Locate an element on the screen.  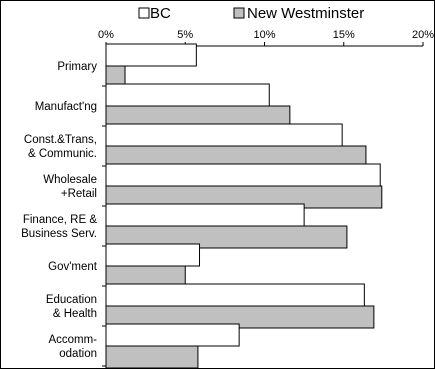
x-tick-label: 15% is located at coordinates (344, 35).